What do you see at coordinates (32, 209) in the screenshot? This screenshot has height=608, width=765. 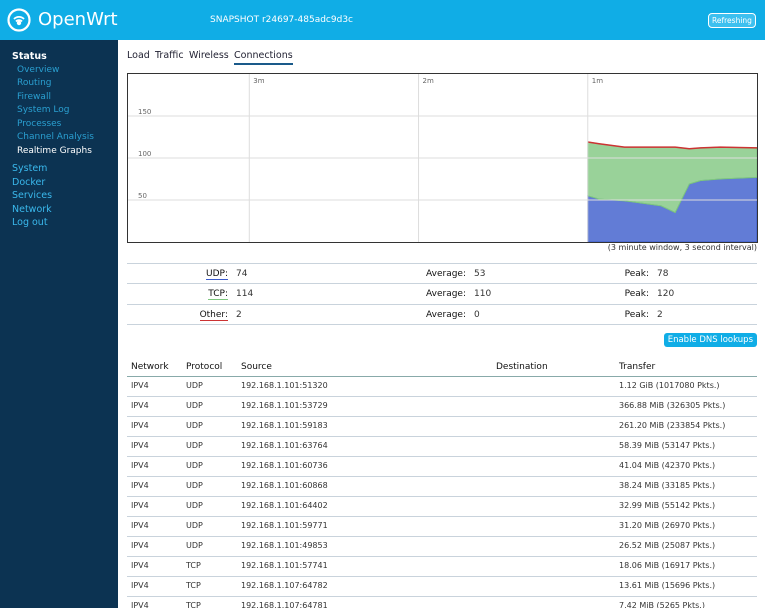 I see `menu-item: Network` at bounding box center [32, 209].